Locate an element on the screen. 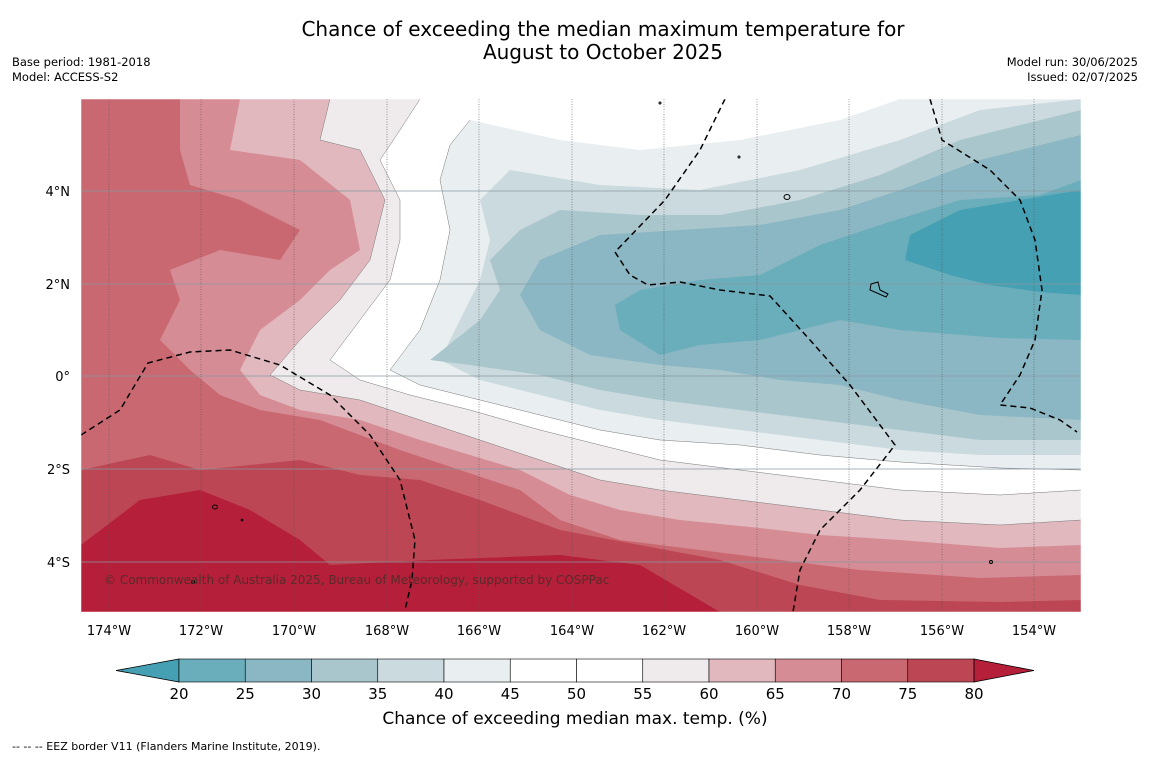  colorbar-tick-label: 30 is located at coordinates (311, 694).